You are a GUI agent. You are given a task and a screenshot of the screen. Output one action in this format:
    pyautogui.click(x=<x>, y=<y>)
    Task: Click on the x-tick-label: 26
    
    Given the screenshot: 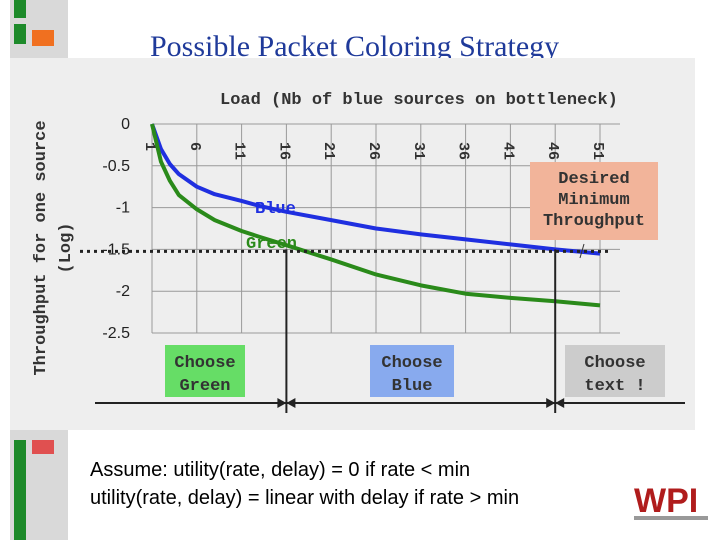 What is the action you would take?
    pyautogui.click(x=373, y=151)
    